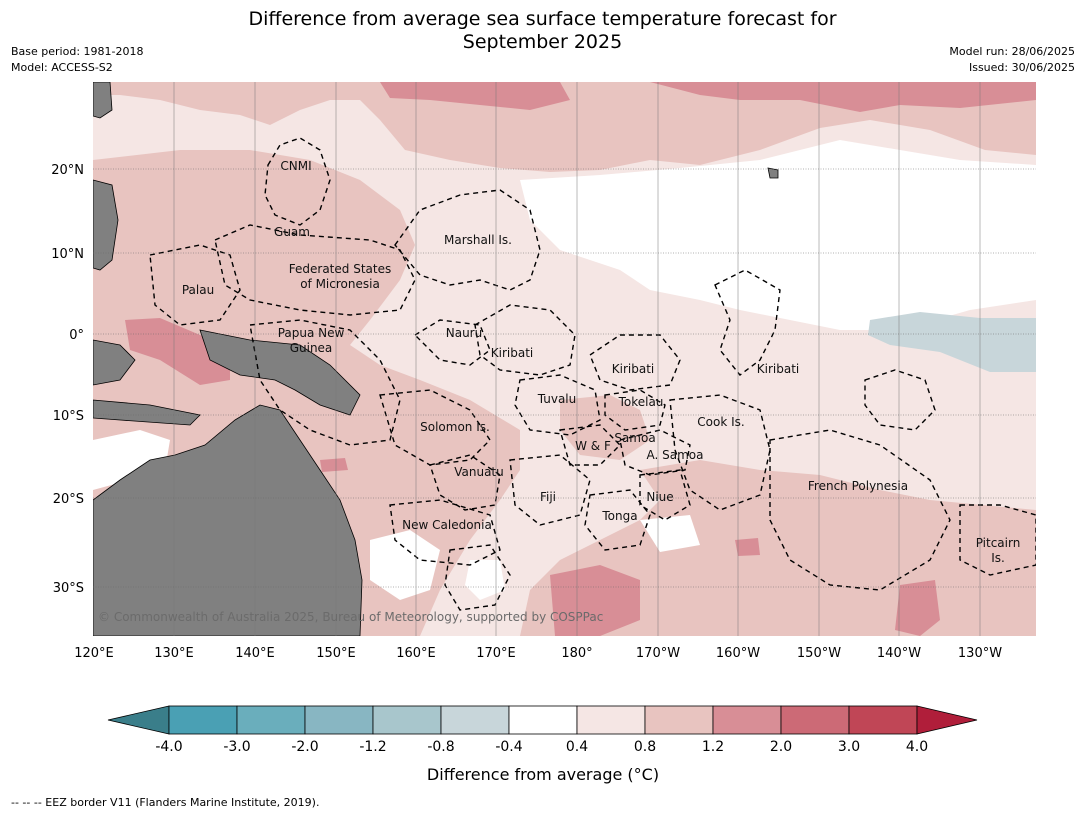  Describe the element at coordinates (372, 747) in the screenshot. I see `colorbar-tick-label: -1.2` at that location.